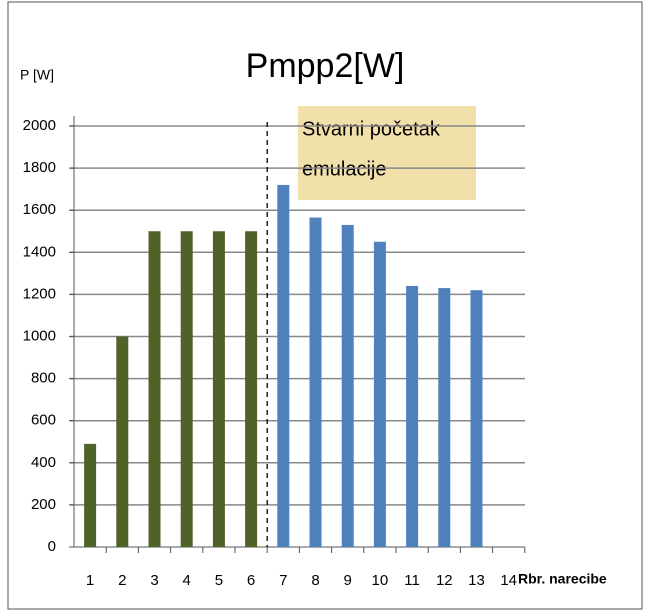  I want to click on y-tick-label: 1400, so click(39, 251).